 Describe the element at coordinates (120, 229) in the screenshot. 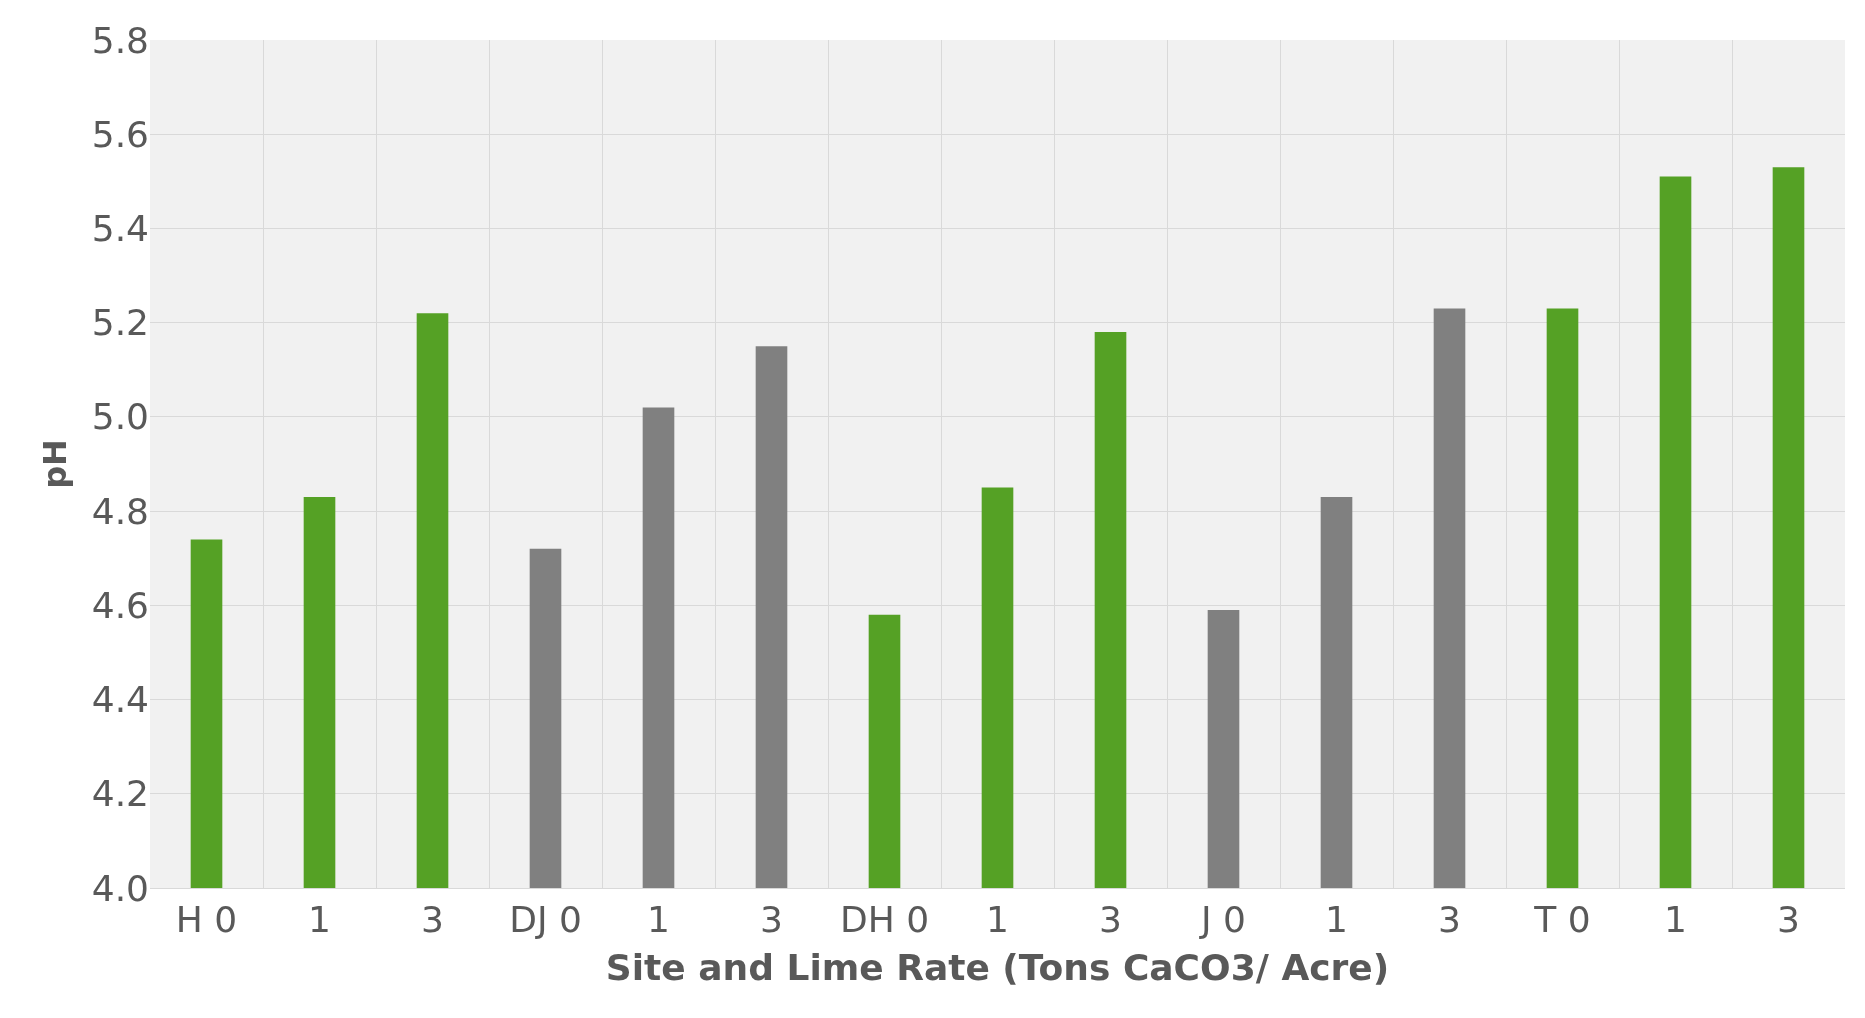

I see `y-tick-label: 5.4` at that location.